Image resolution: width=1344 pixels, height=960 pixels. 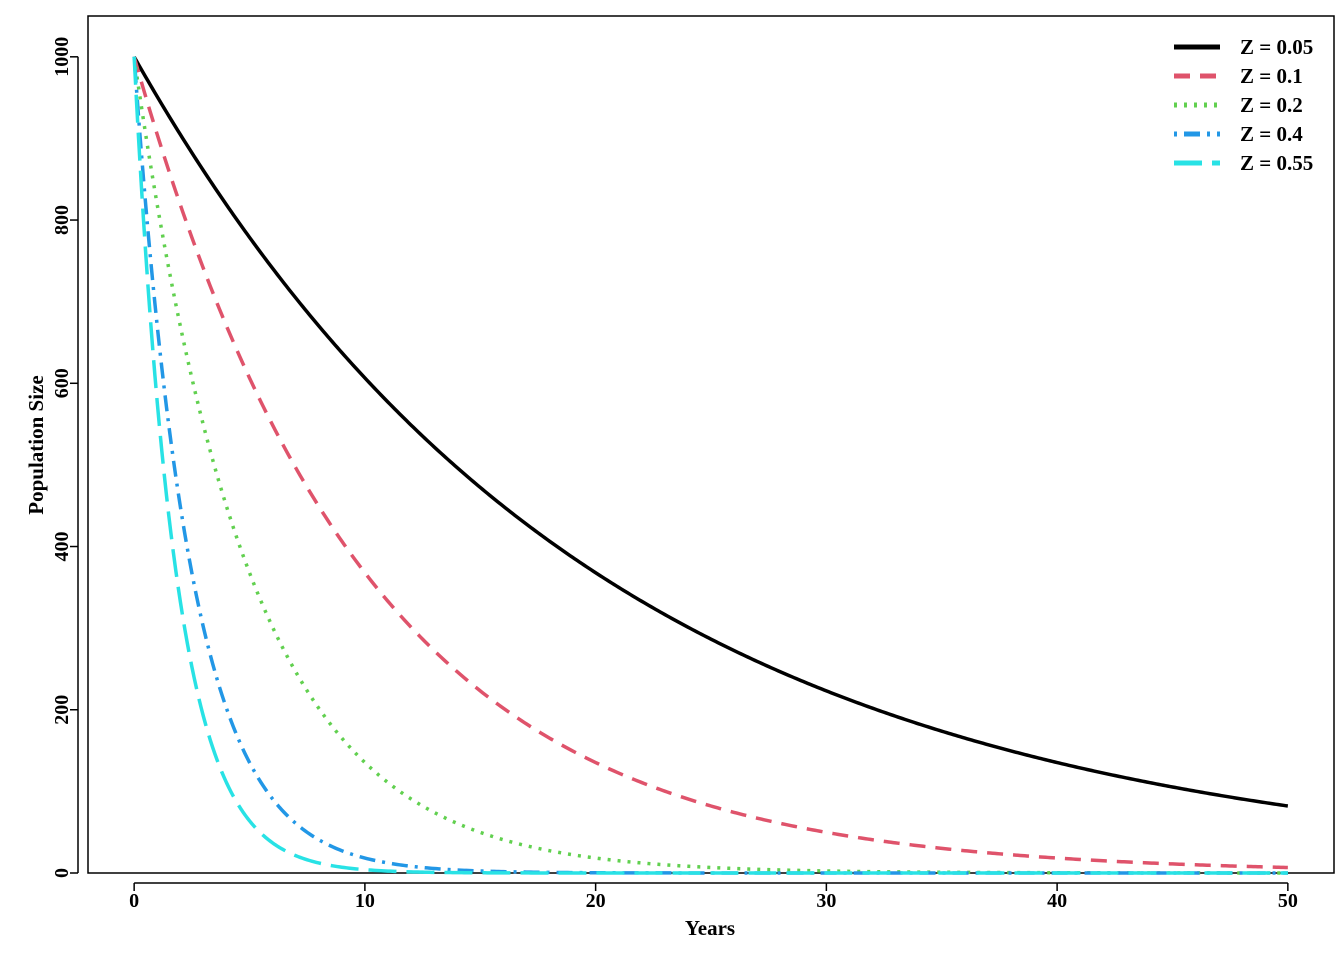 I want to click on legend-label: Z = 0.4, so click(x=1271, y=134).